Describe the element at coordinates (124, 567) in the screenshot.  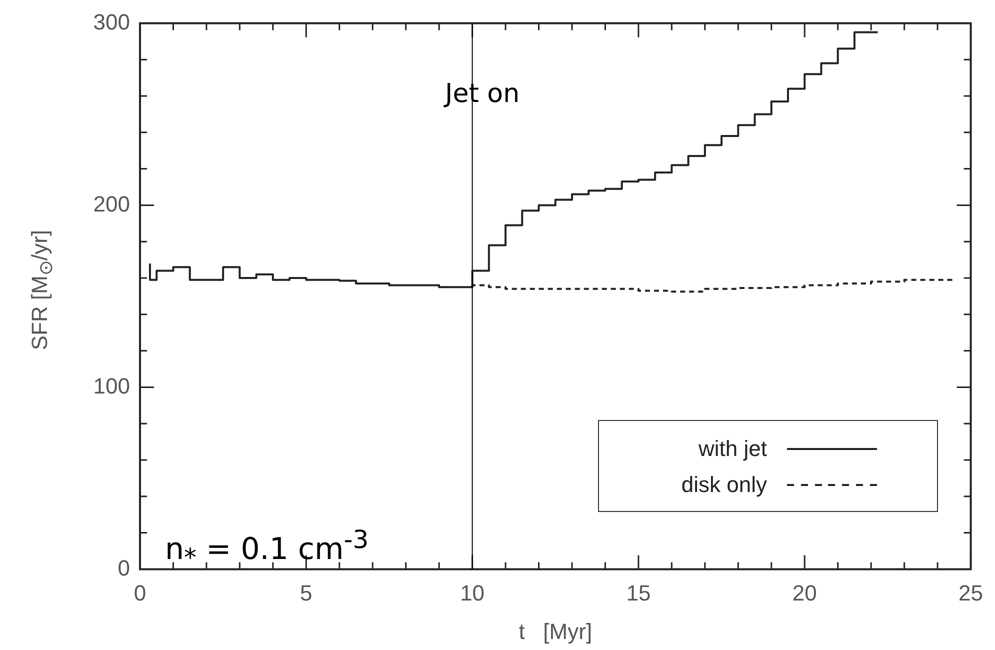
I see `y-tick-label: 0` at that location.